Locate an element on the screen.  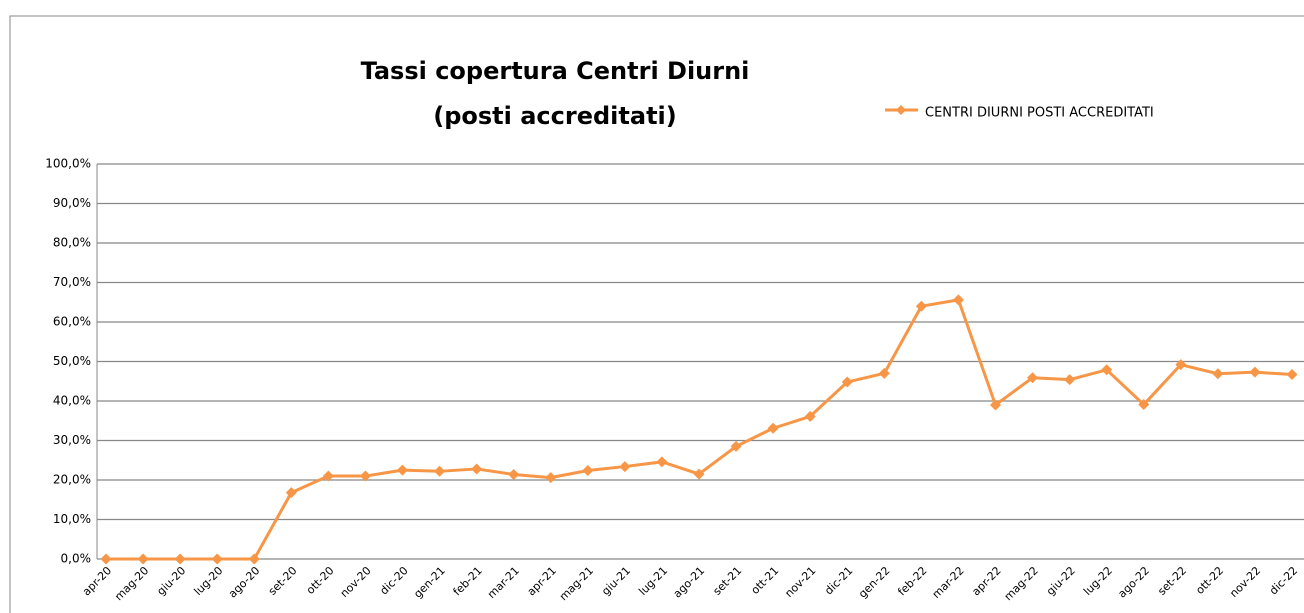
y-tick-label: 90,0% is located at coordinates (72, 203).